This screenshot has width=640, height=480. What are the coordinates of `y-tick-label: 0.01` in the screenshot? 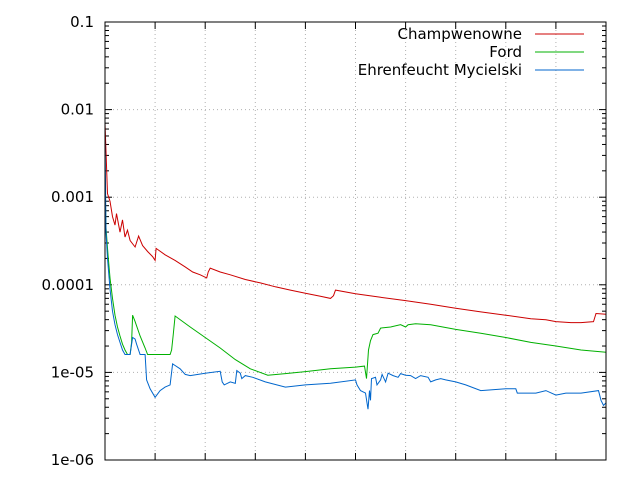 It's located at (77, 110).